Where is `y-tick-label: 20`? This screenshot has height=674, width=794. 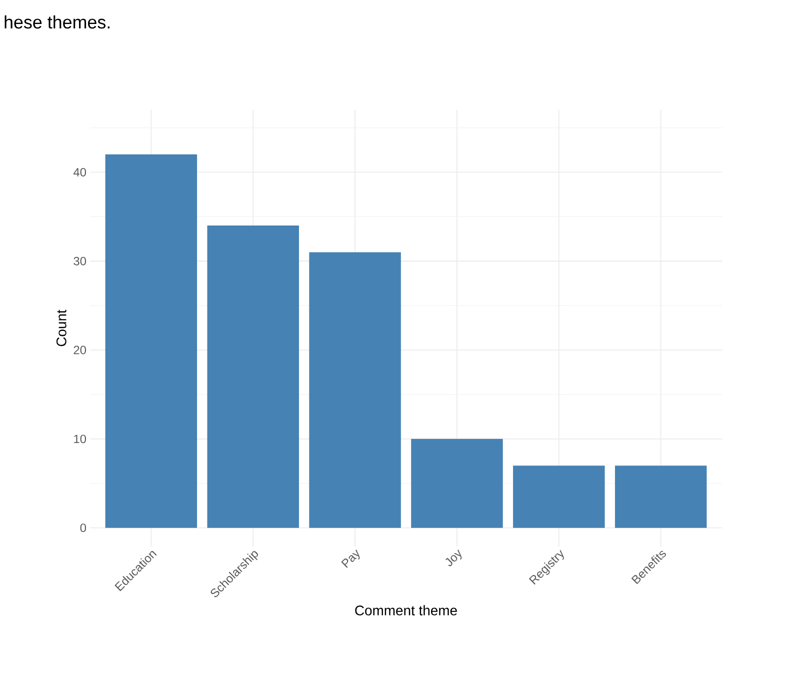
y-tick-label: 20 is located at coordinates (80, 350).